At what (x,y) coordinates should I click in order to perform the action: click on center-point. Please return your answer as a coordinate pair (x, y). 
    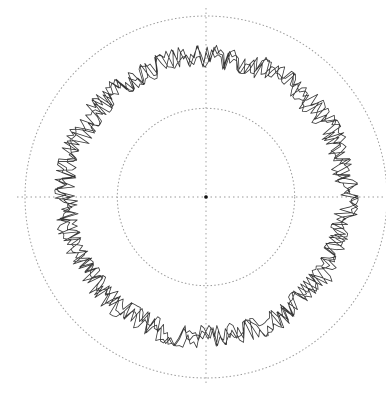
    Looking at the image, I should click on (206, 197).